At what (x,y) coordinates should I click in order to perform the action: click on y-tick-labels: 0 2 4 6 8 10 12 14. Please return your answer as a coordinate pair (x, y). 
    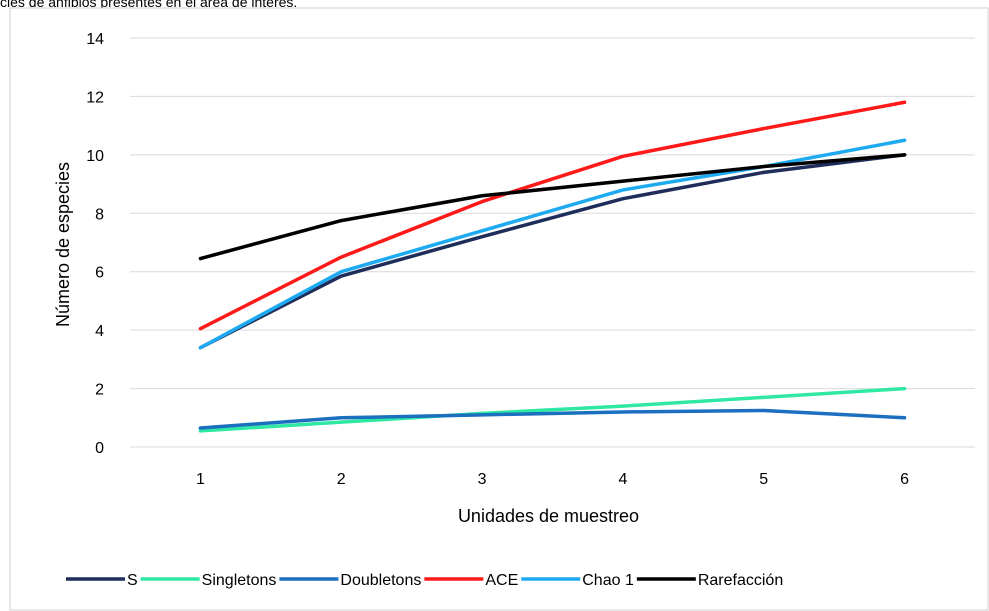
    Looking at the image, I should click on (95, 244).